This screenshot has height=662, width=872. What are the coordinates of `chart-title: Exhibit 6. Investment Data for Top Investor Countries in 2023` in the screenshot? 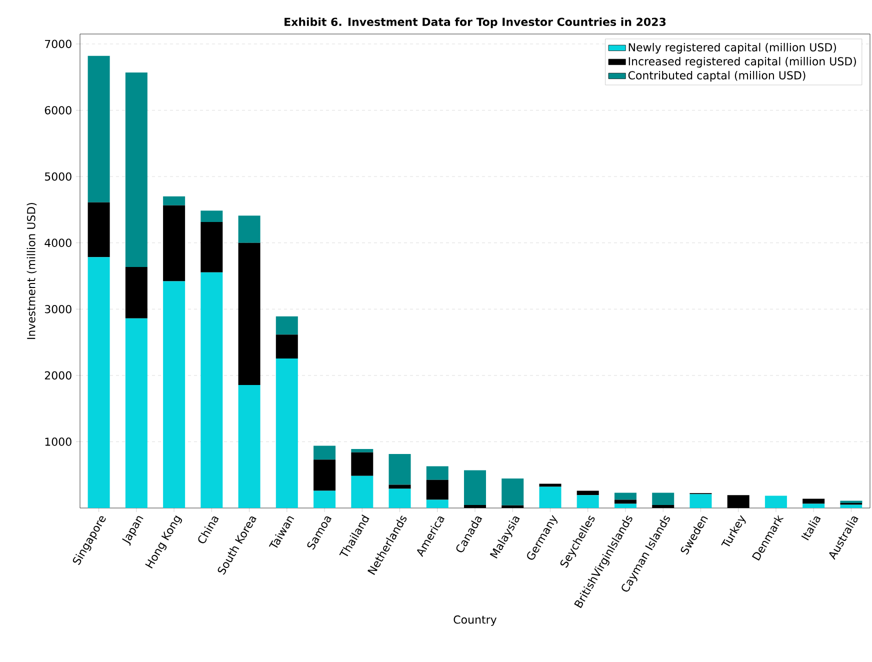 It's located at (475, 22).